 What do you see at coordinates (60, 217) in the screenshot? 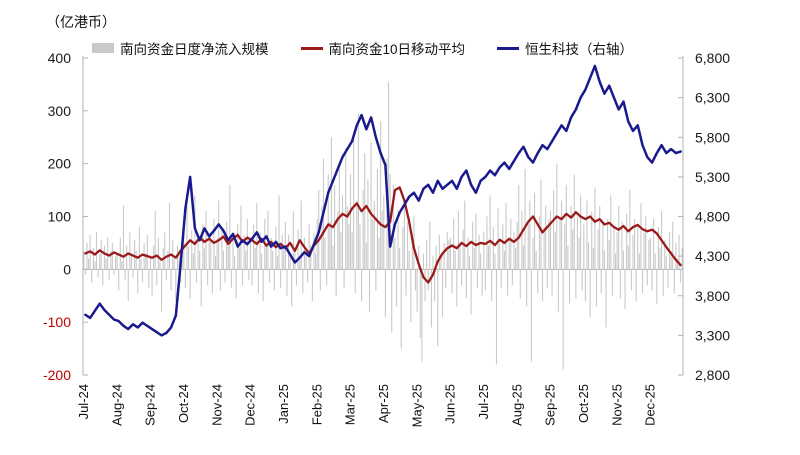
I see `left-axis-tick-label: 100` at bounding box center [60, 217].